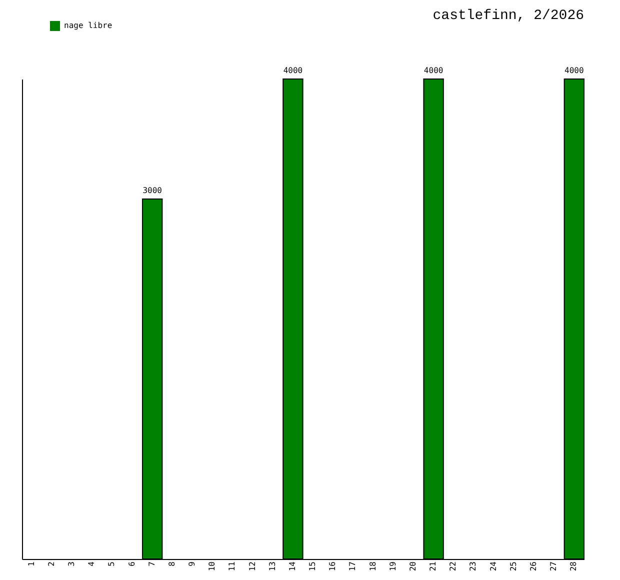 The image size is (620, 580). Describe the element at coordinates (413, 566) in the screenshot. I see `x-tick-label: 20` at that location.